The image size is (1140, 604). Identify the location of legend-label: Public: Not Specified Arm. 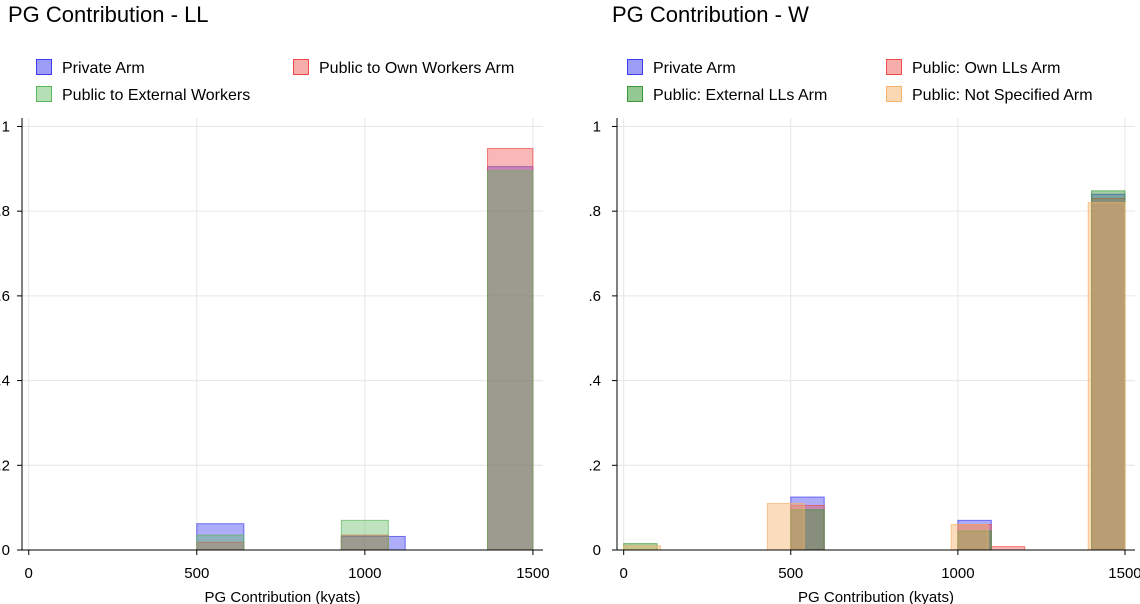
(1002, 95).